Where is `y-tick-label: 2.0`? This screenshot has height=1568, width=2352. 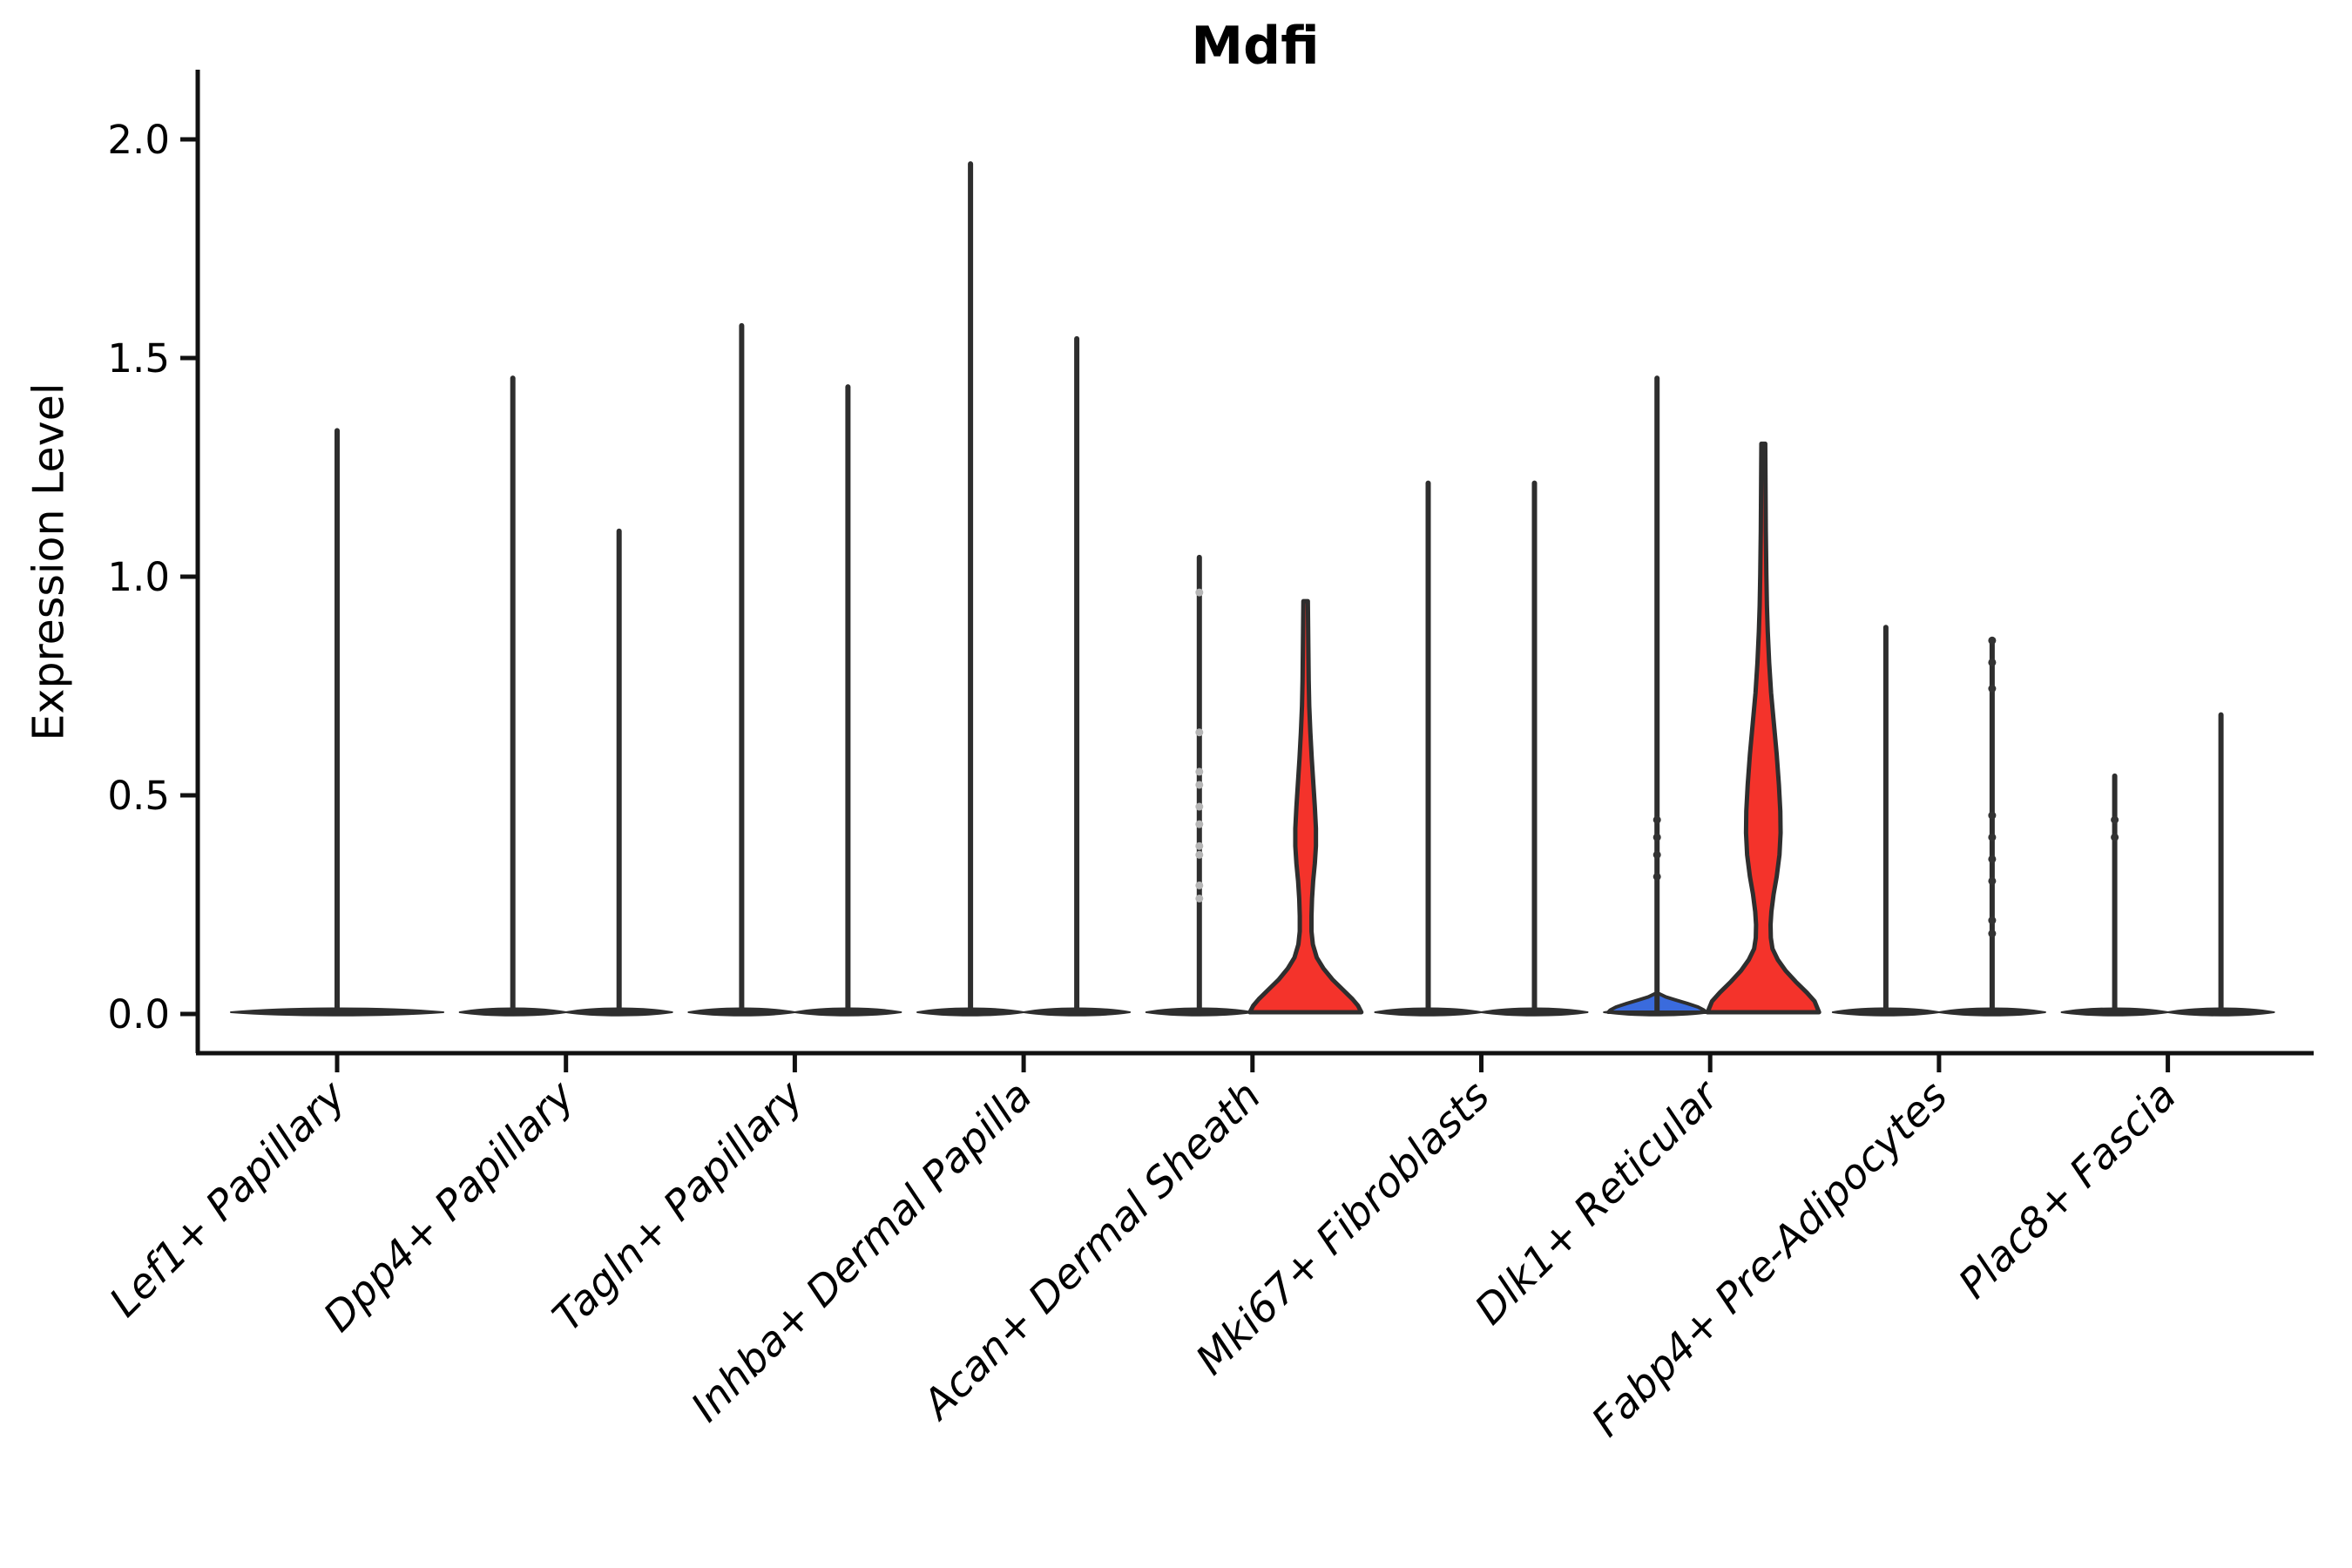 y-tick-label: 2.0 is located at coordinates (138, 140).